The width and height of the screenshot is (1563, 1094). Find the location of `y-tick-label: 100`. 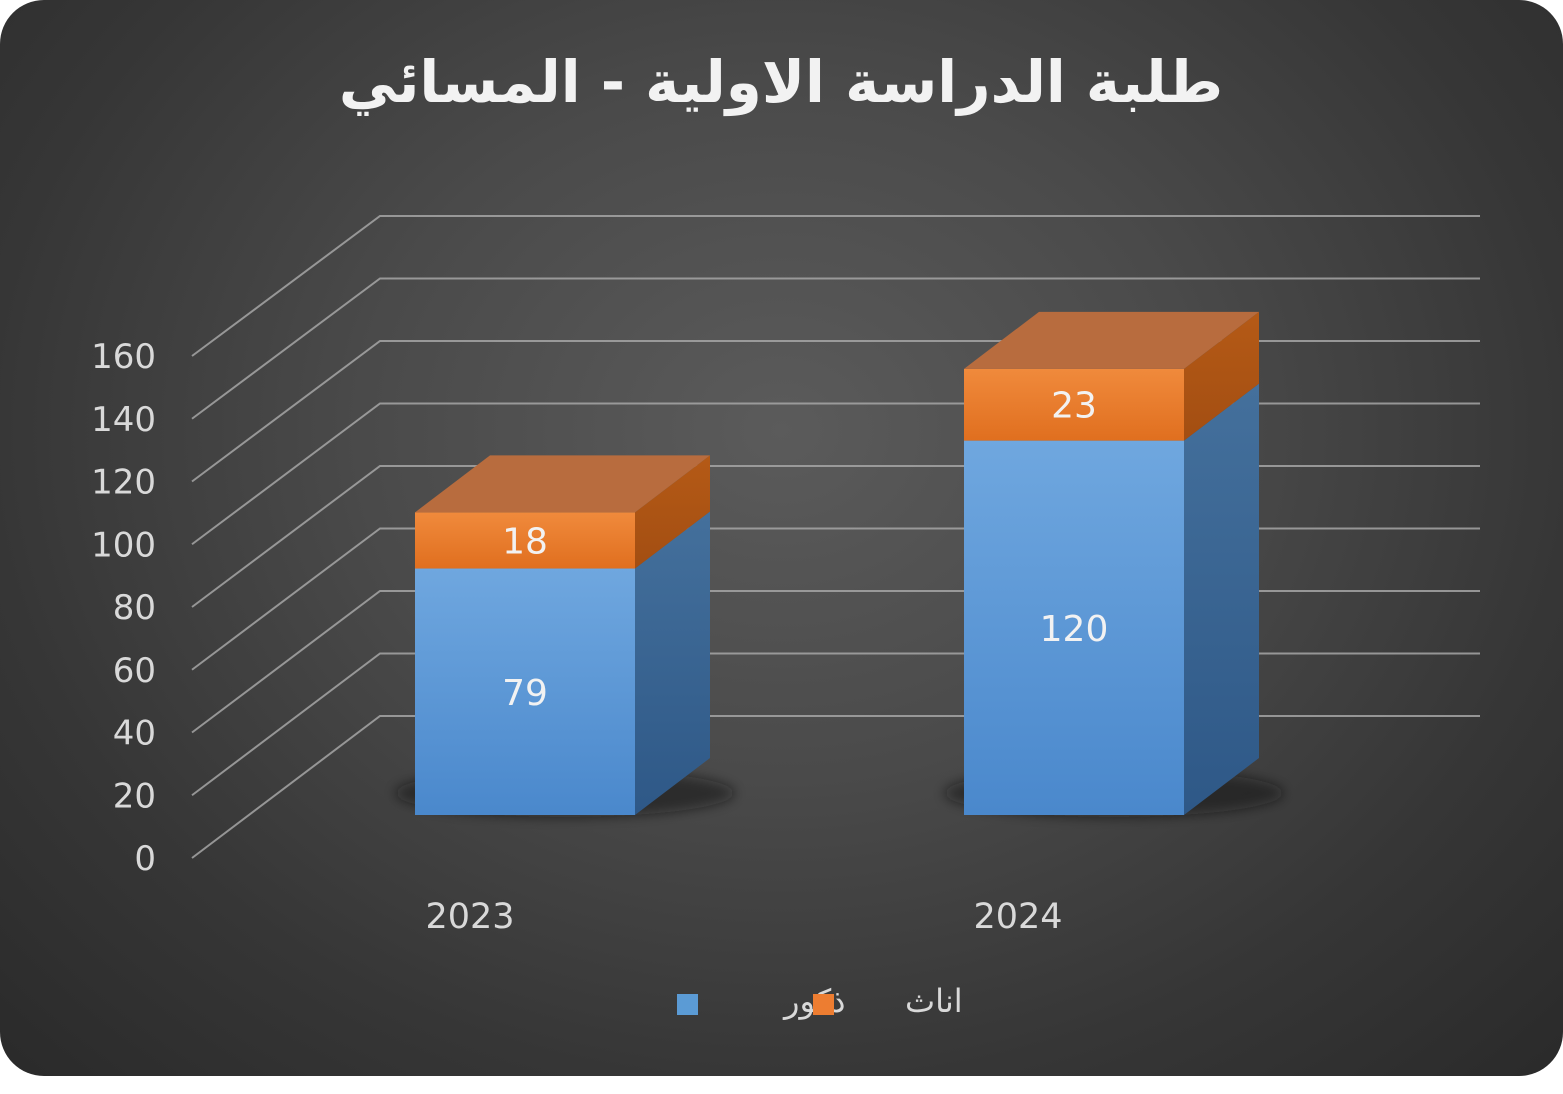

y-tick-label: 100 is located at coordinates (123, 545).